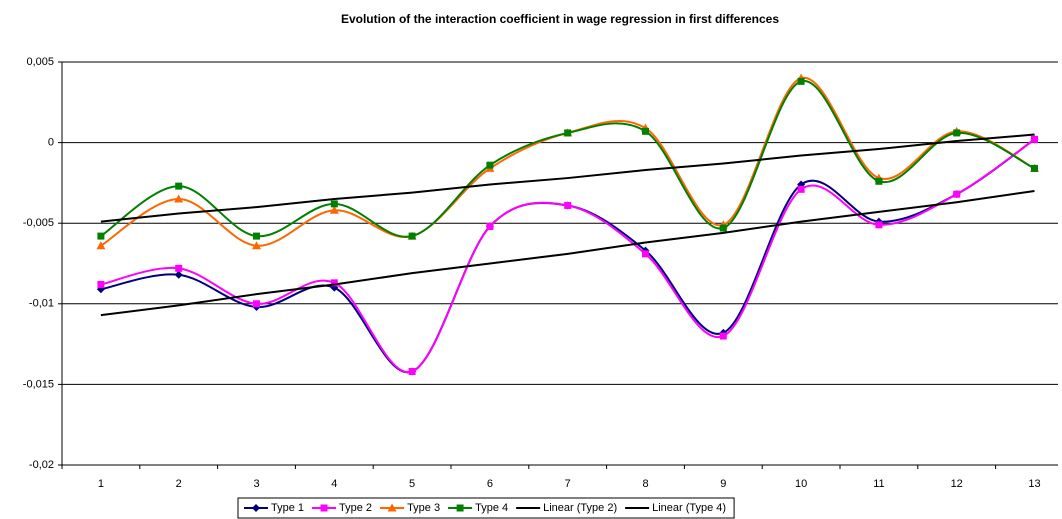  Describe the element at coordinates (490, 484) in the screenshot. I see `x-tick-label: 6` at that location.